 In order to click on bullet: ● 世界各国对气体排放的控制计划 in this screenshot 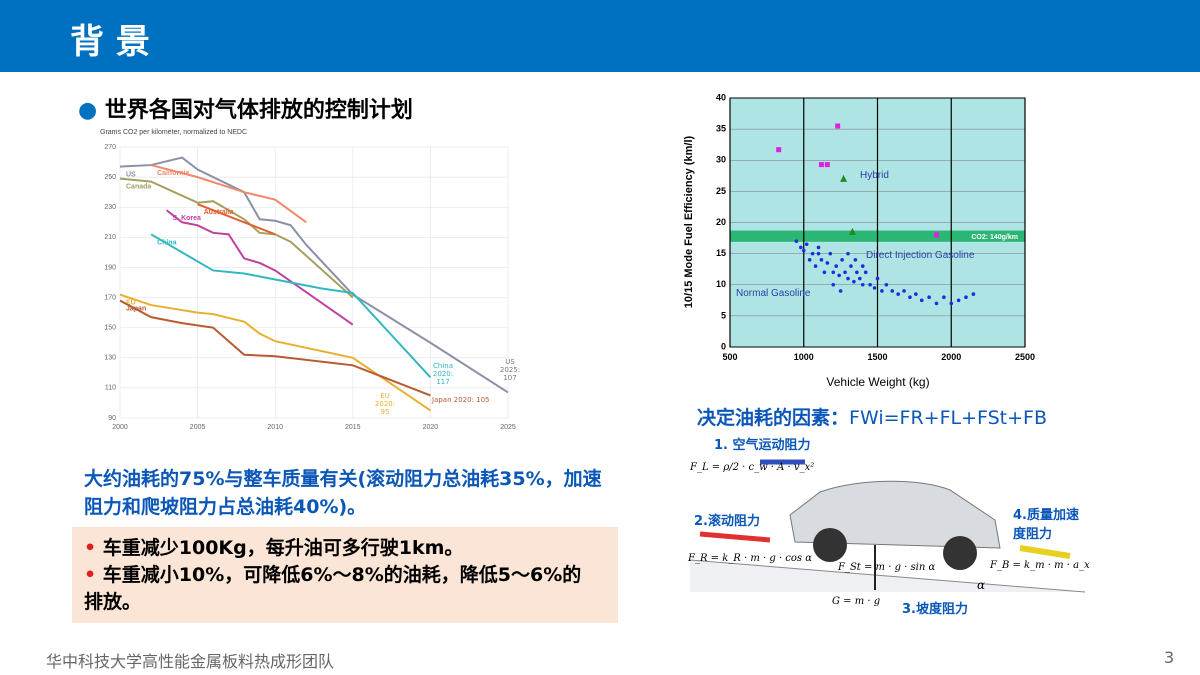, I will do `click(245, 110)`.